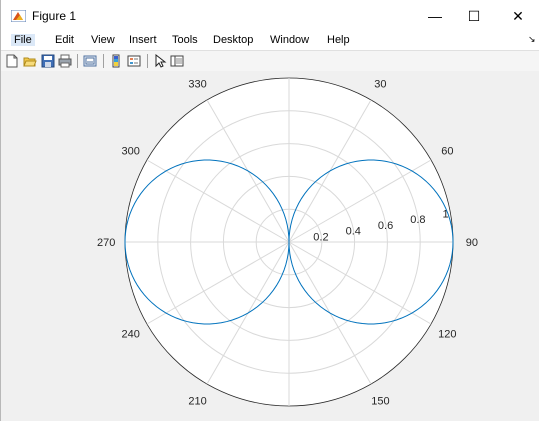 Image resolution: width=539 pixels, height=421 pixels. What do you see at coordinates (197, 85) in the screenshot?
I see `theta-tick-label: 330` at bounding box center [197, 85].